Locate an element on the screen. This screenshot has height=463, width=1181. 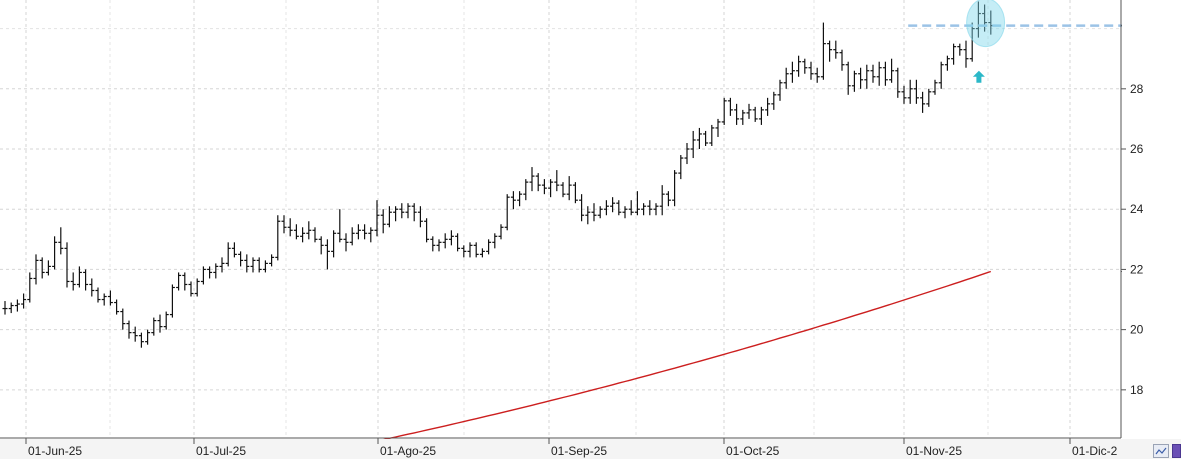
x-tick-label: 01-Dic-2 is located at coordinates (1095, 451).